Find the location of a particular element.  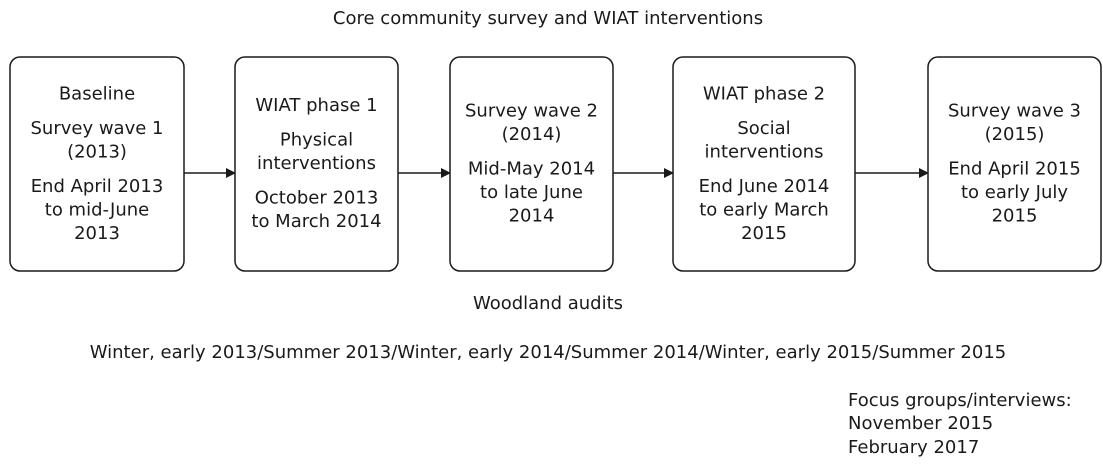

box-text: to early March is located at coordinates (764, 209).